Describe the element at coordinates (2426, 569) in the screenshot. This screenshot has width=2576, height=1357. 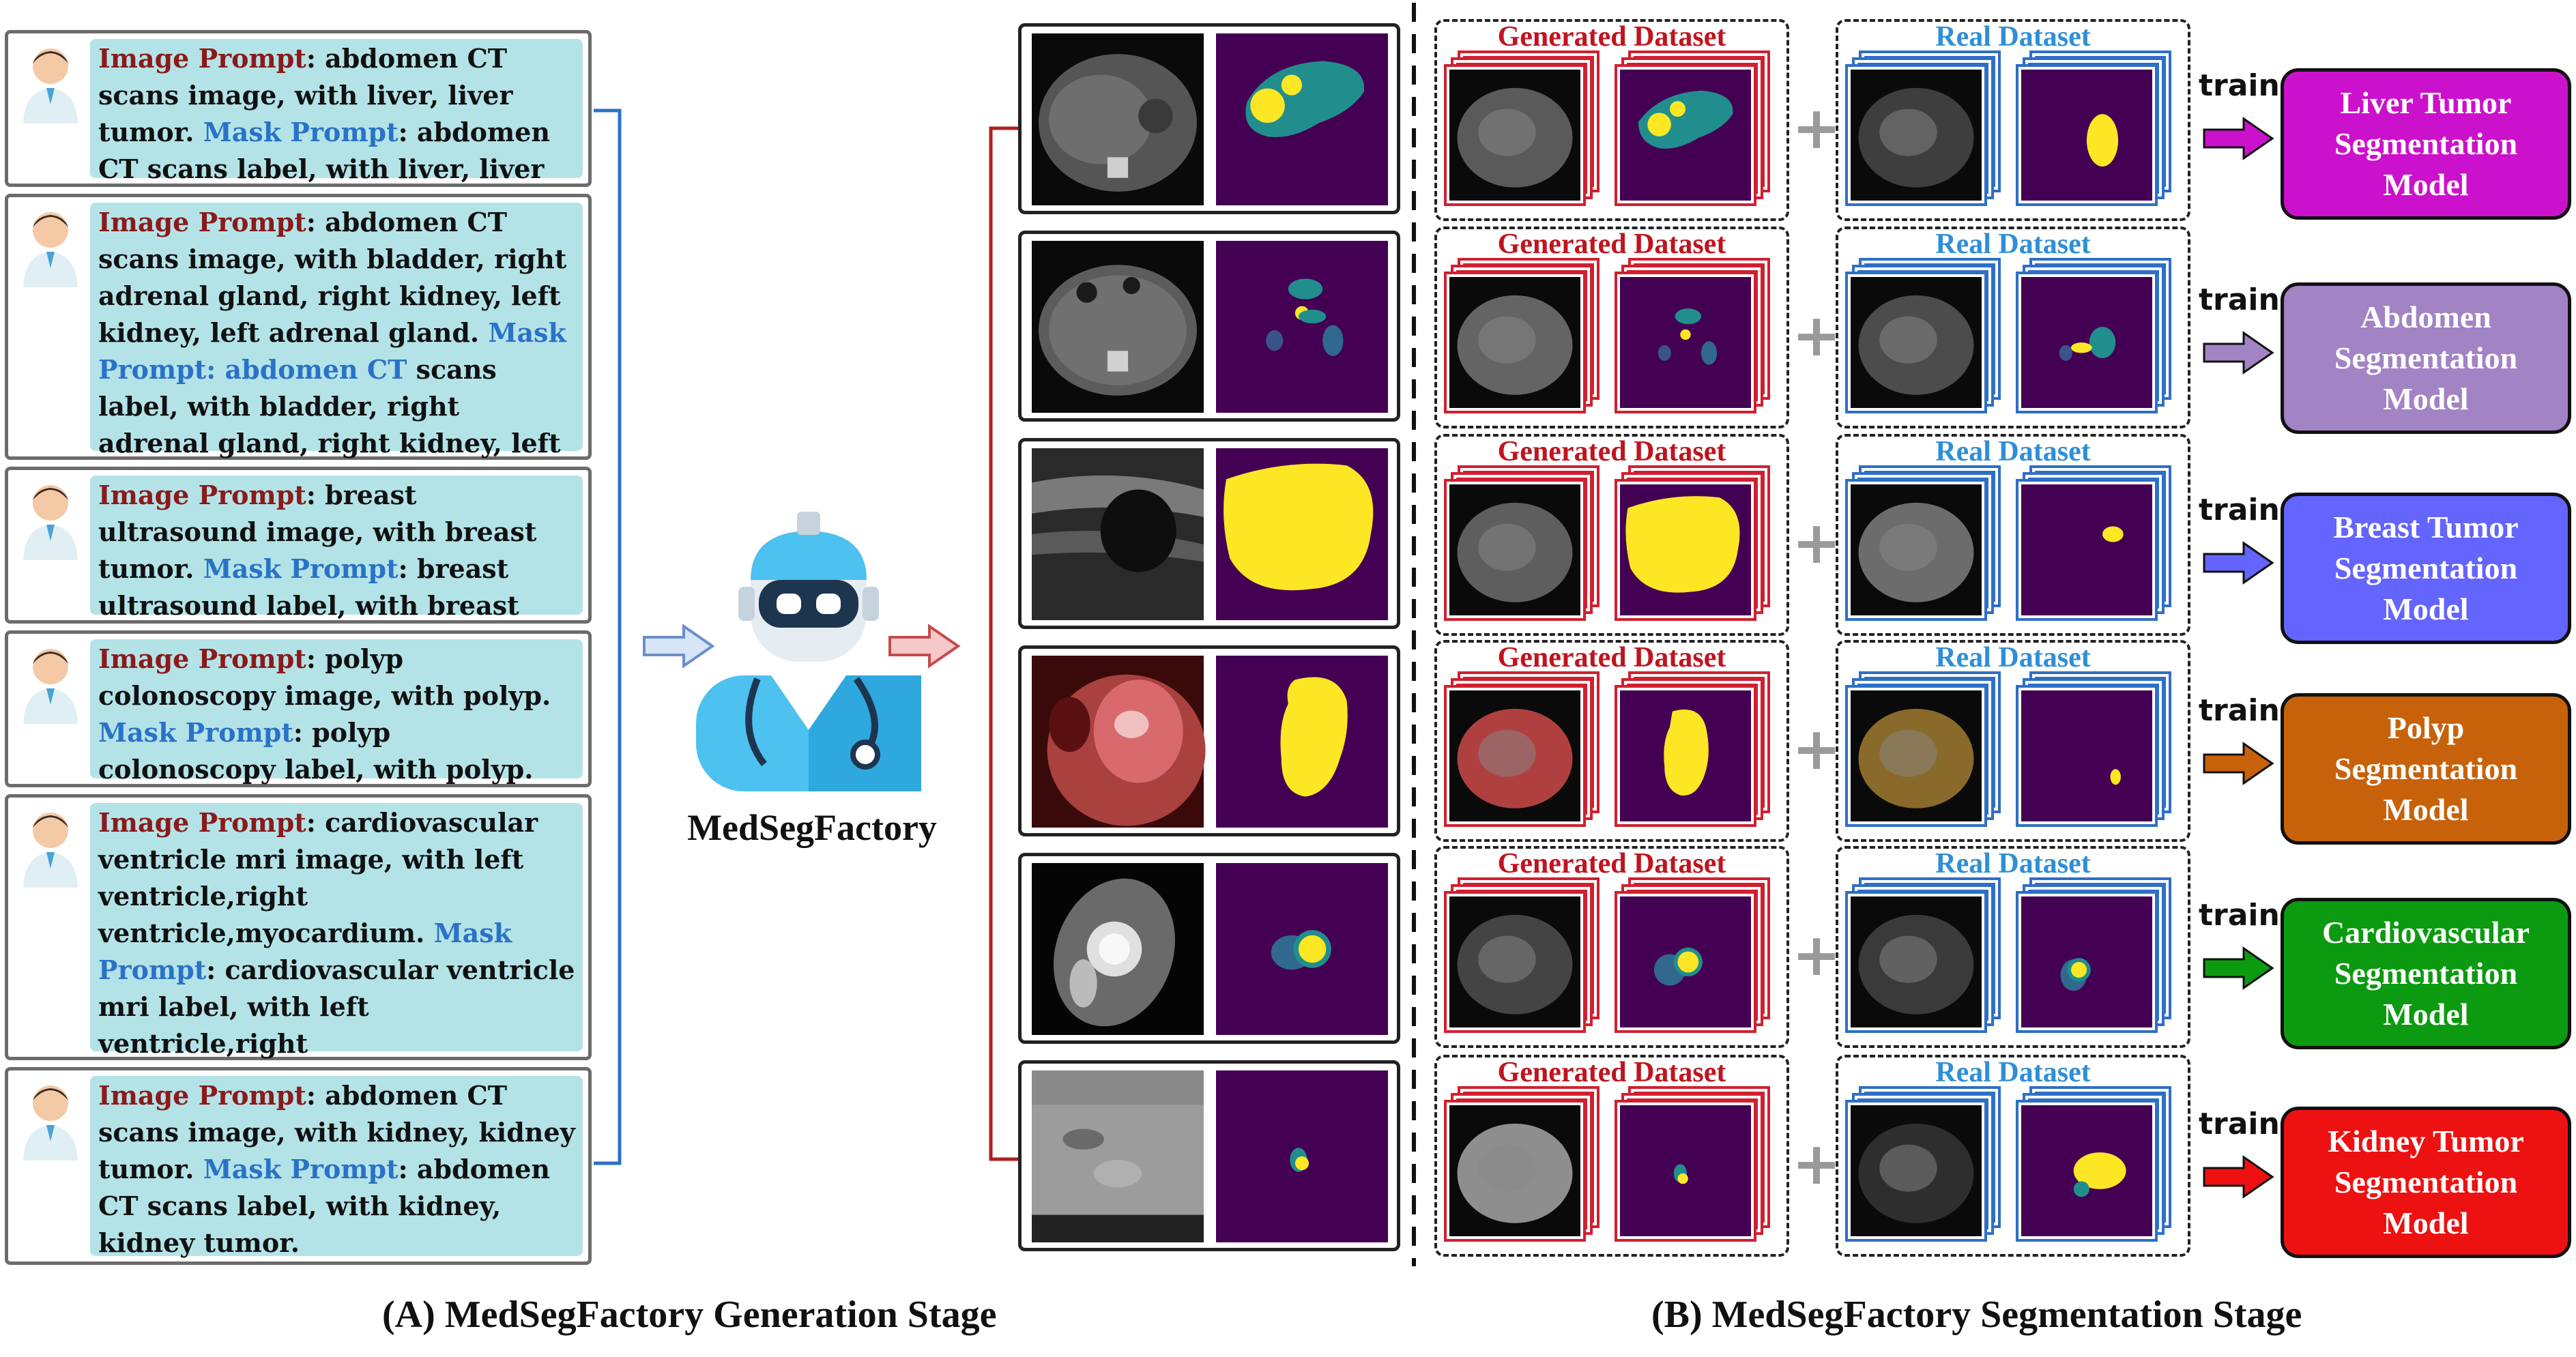
I see `segmentation-model-box: Breast Tumor Segmentation Model` at that location.